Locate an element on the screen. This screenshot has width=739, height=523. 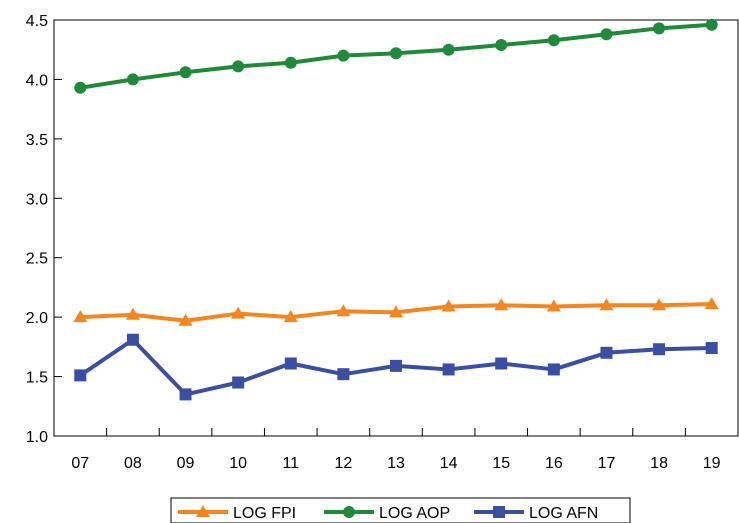
x-tick-label: 16 is located at coordinates (554, 463).